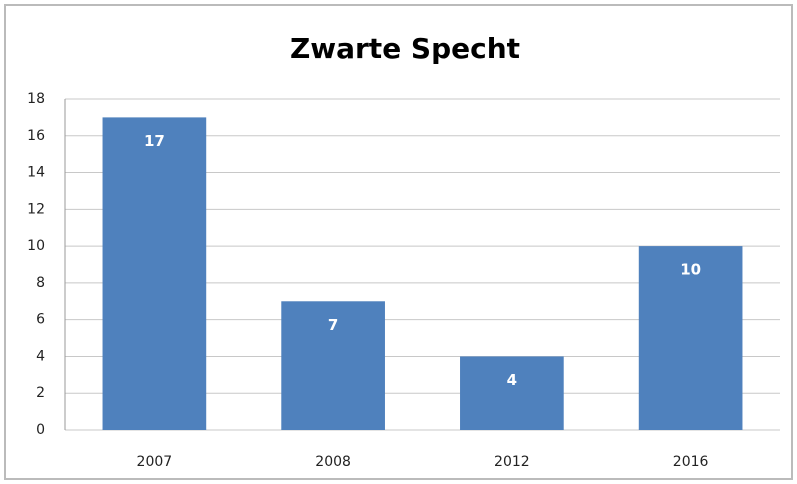  What do you see at coordinates (36, 173) in the screenshot?
I see `y-tick-label: 14` at bounding box center [36, 173].